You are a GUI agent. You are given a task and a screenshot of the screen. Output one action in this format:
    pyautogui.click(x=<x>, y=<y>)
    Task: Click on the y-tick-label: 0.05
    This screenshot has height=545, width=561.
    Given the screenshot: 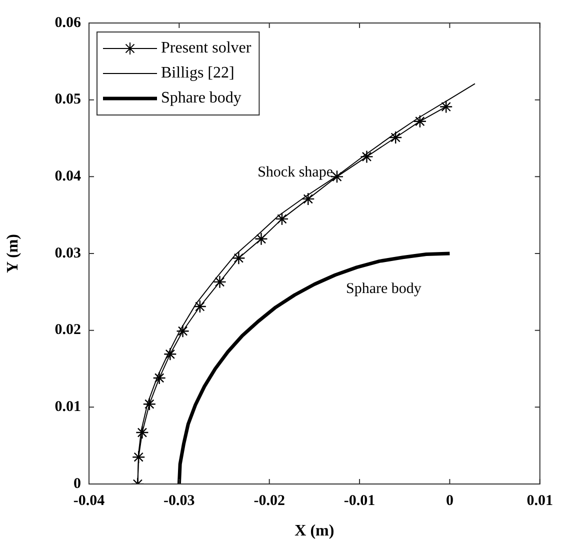 What is the action you would take?
    pyautogui.click(x=67, y=100)
    